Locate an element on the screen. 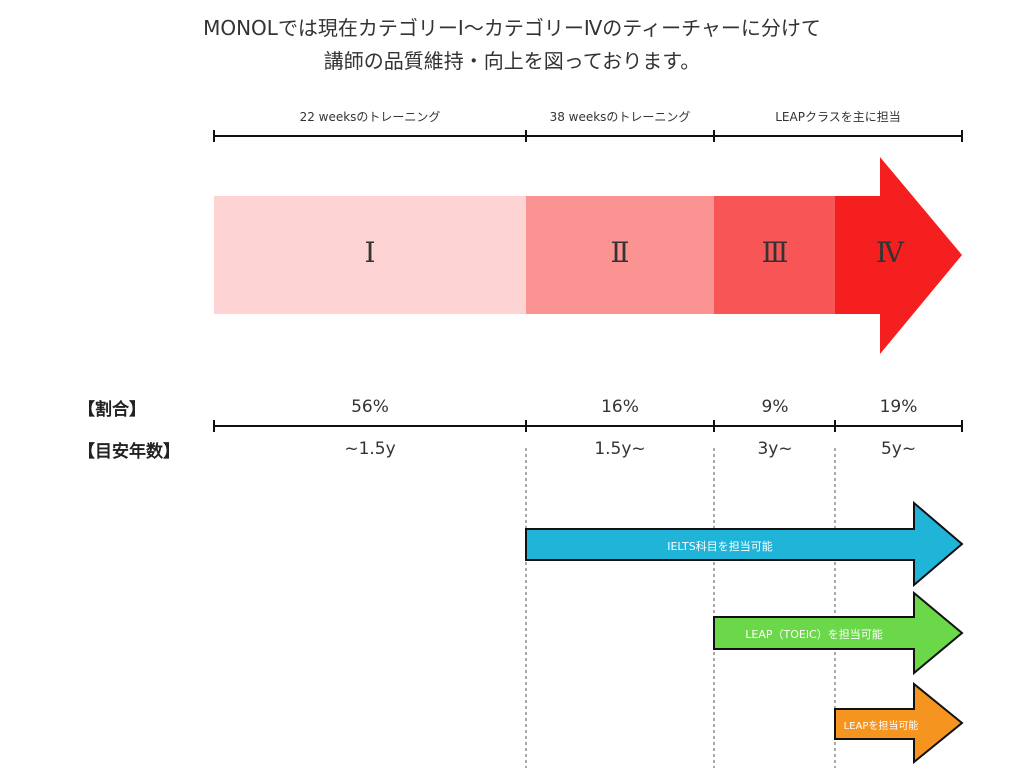 The image size is (1024, 768). years-value-1: ~1.5y is located at coordinates (370, 449).